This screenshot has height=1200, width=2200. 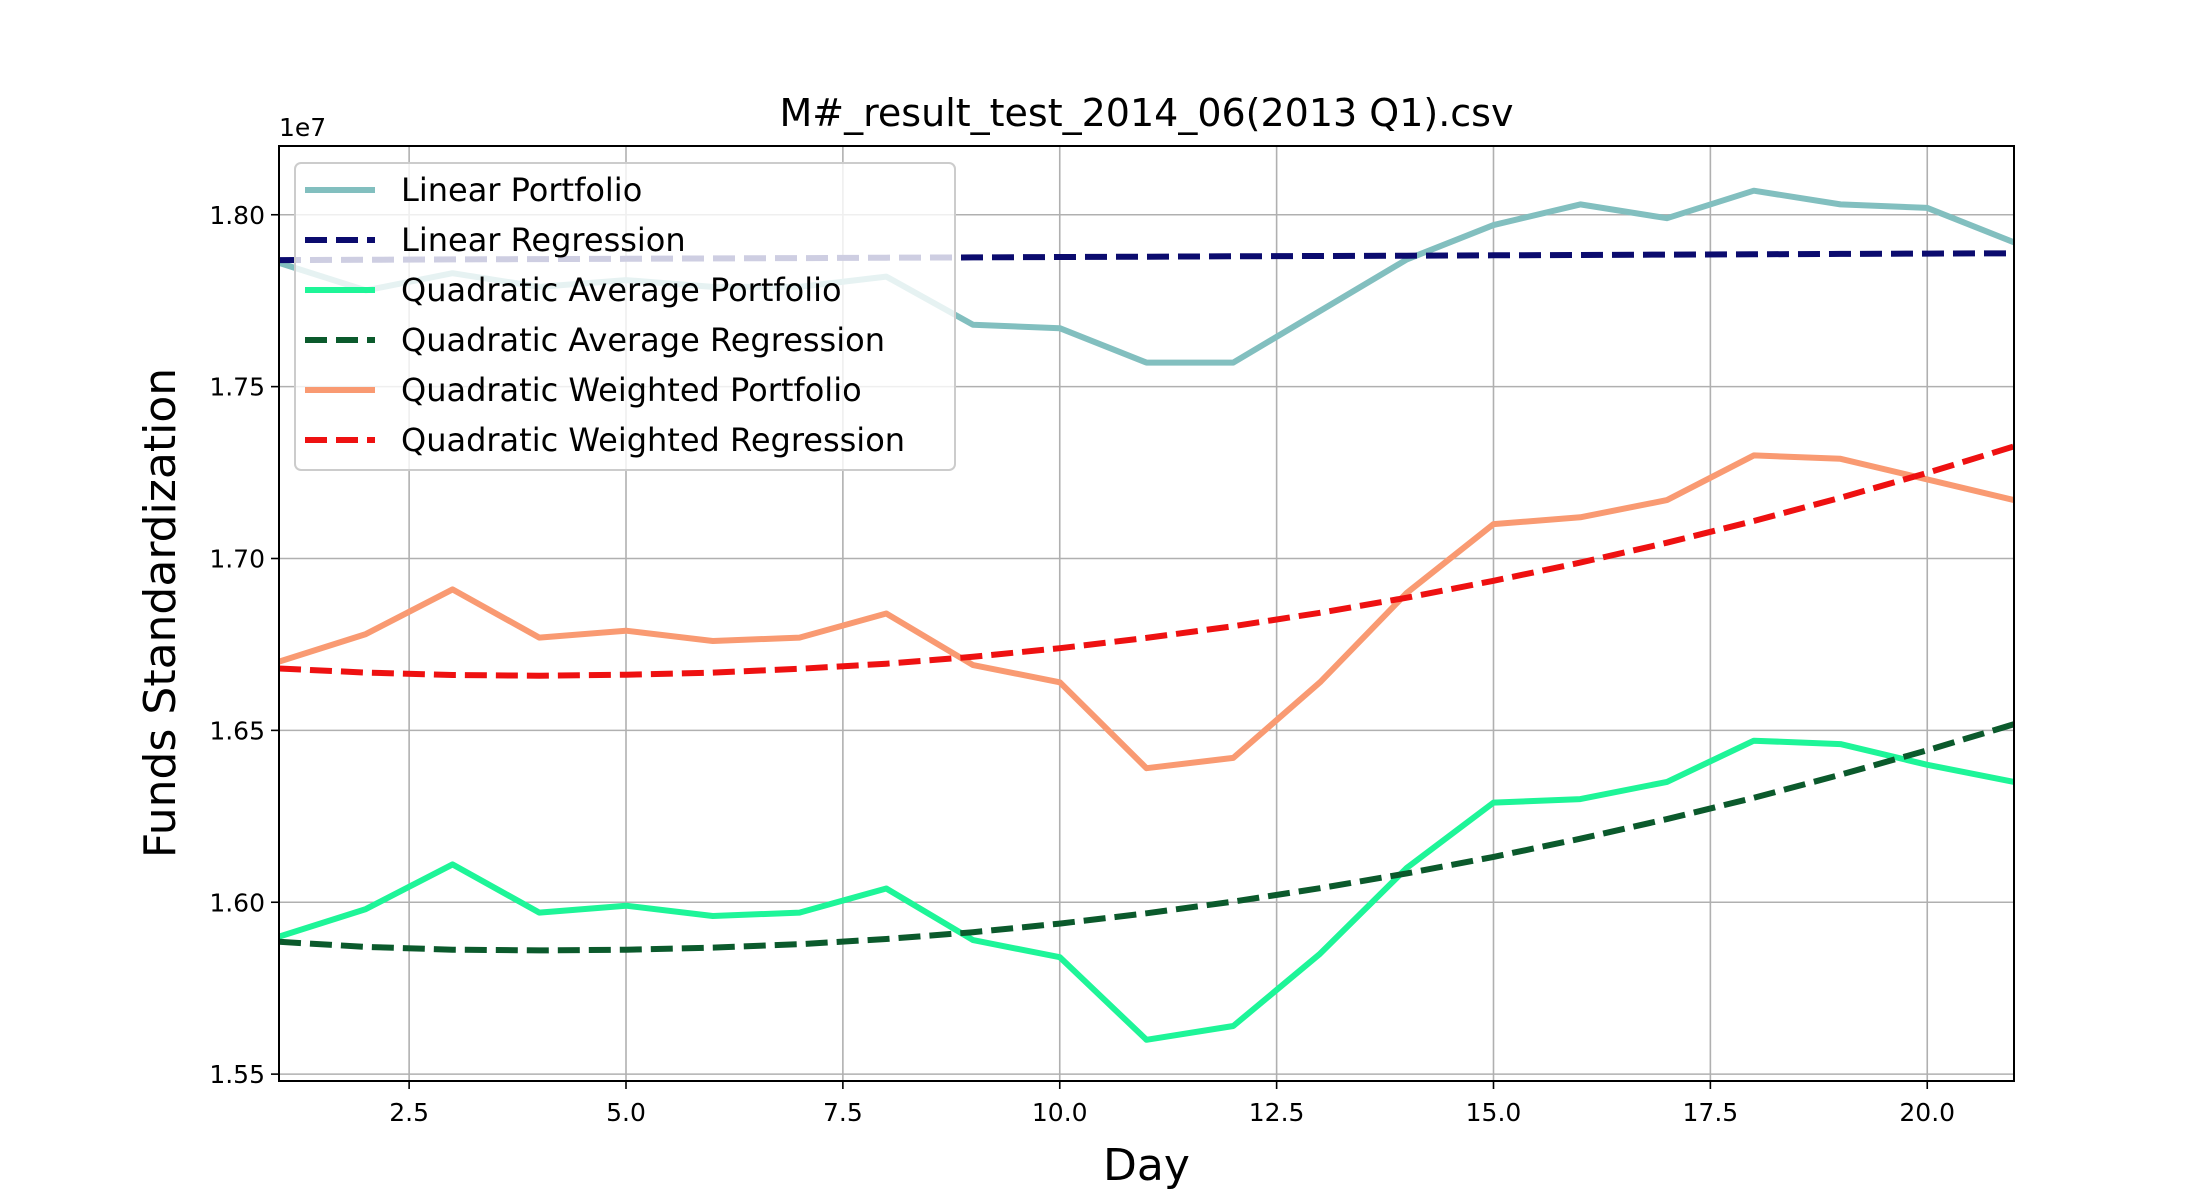 I want to click on y-axis-offset-label: 1e7, so click(x=302, y=127).